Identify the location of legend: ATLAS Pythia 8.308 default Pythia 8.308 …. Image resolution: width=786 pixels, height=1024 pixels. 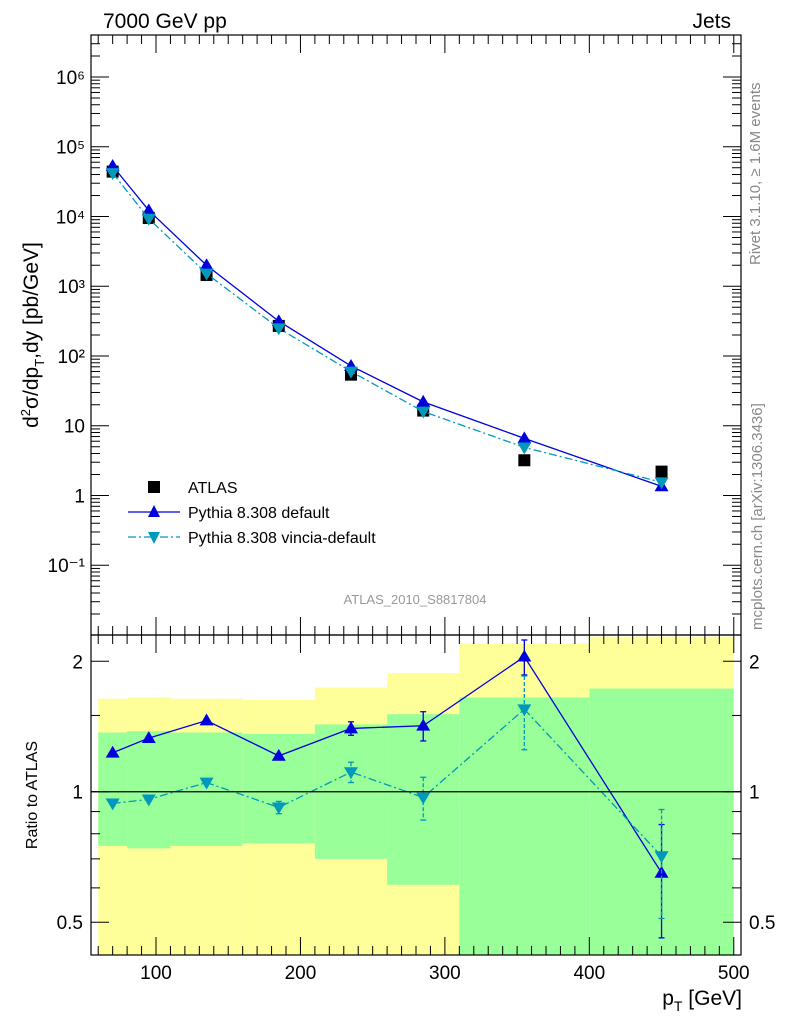
(252, 513).